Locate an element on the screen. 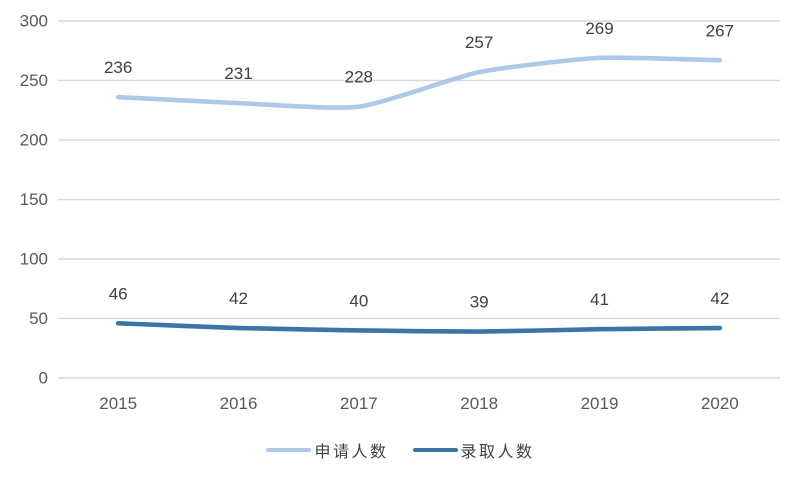 The height and width of the screenshot is (480, 801). y-tick-label: 0 is located at coordinates (43, 378).